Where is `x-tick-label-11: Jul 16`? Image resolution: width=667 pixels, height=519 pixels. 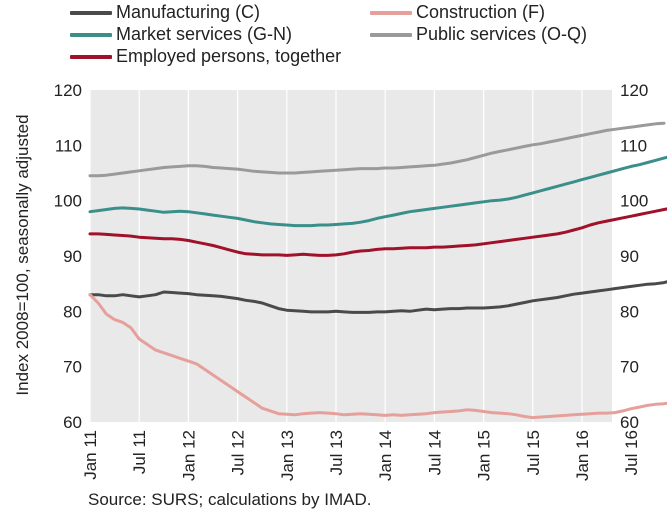
x-tick-label-11: Jul 16 is located at coordinates (631, 452).